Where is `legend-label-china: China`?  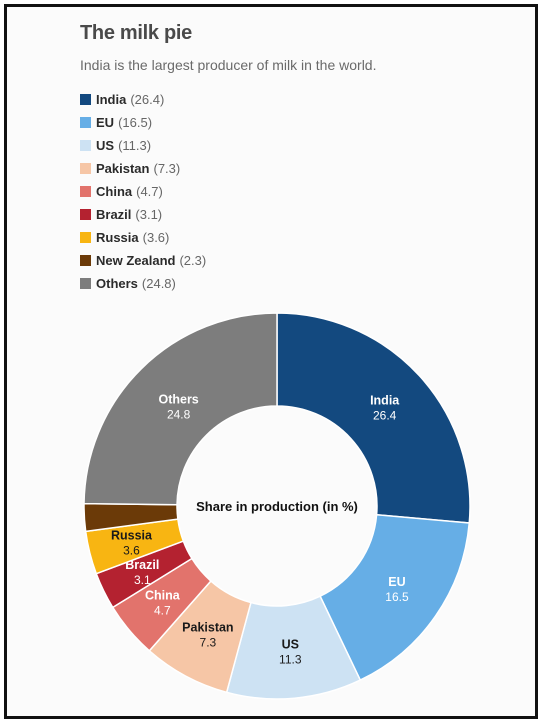
legend-label-china: China is located at coordinates (114, 191).